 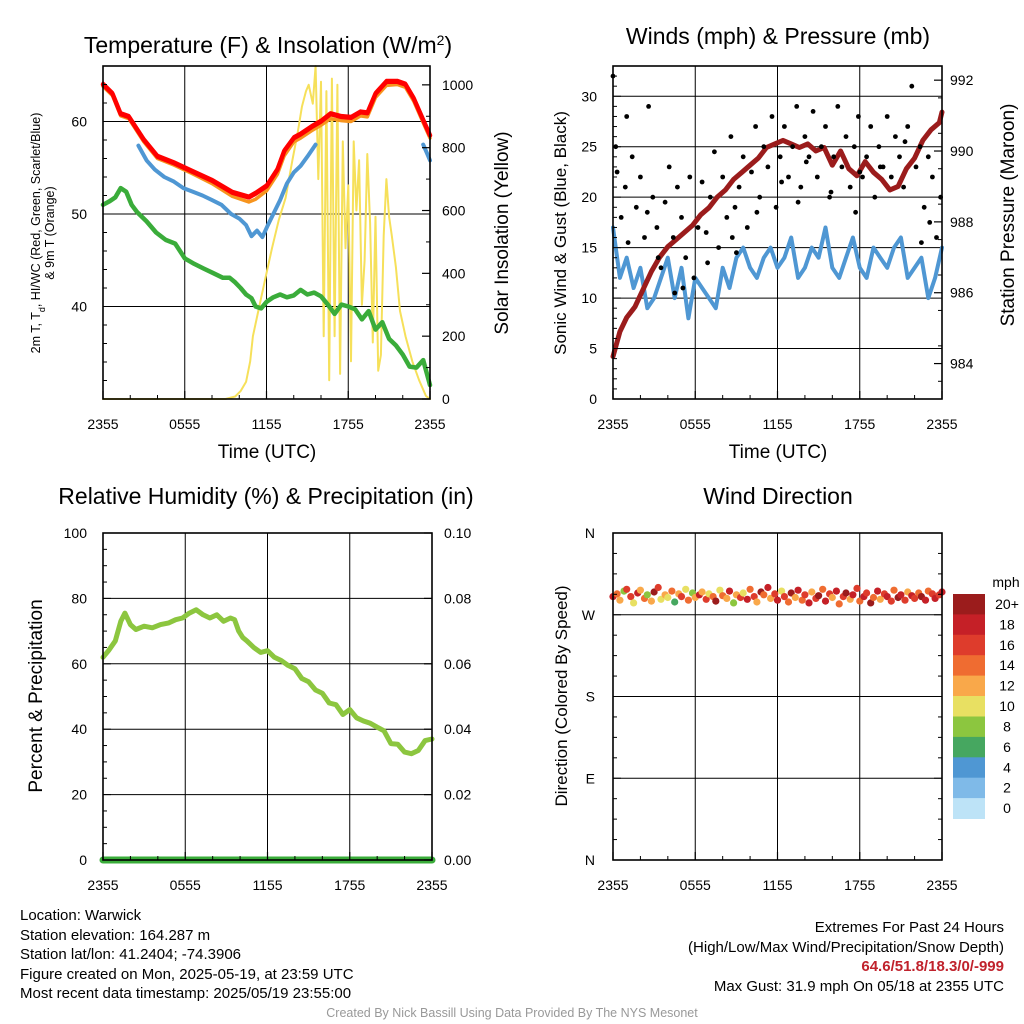 I want to click on station-location: Location: Warwick, so click(x=81, y=915).